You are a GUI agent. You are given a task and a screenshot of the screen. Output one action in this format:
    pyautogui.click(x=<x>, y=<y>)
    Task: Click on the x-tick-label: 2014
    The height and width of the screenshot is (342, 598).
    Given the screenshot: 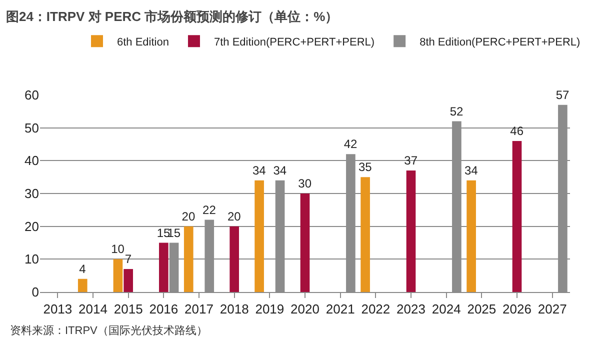 What is the action you would take?
    pyautogui.click(x=93, y=309)
    